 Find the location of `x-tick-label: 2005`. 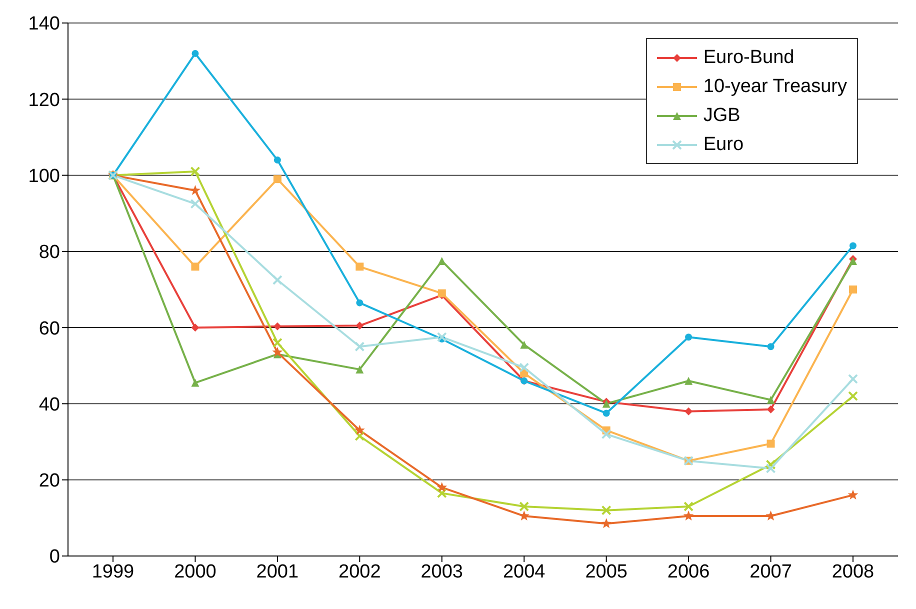

x-tick-label: 2005 is located at coordinates (606, 571).